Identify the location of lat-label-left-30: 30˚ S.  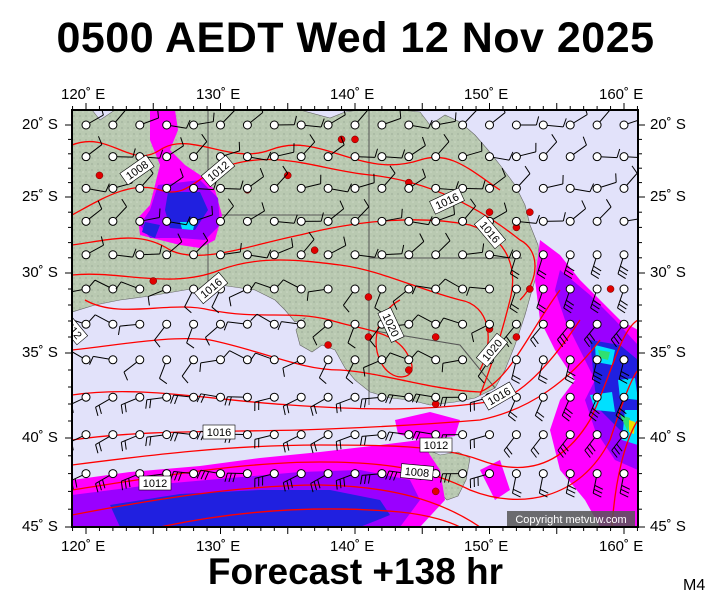
(40, 272).